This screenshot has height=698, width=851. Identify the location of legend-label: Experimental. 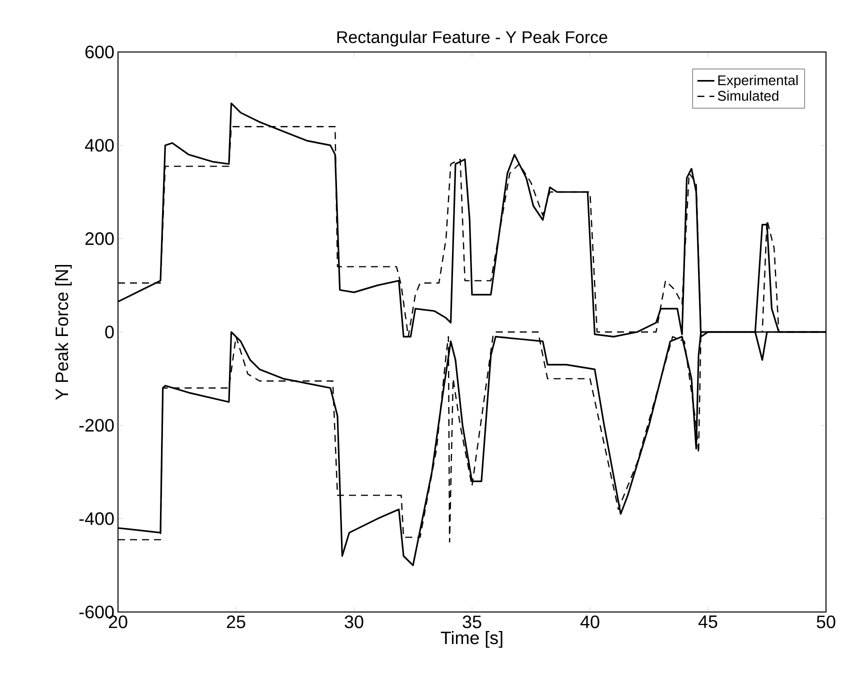
(758, 81).